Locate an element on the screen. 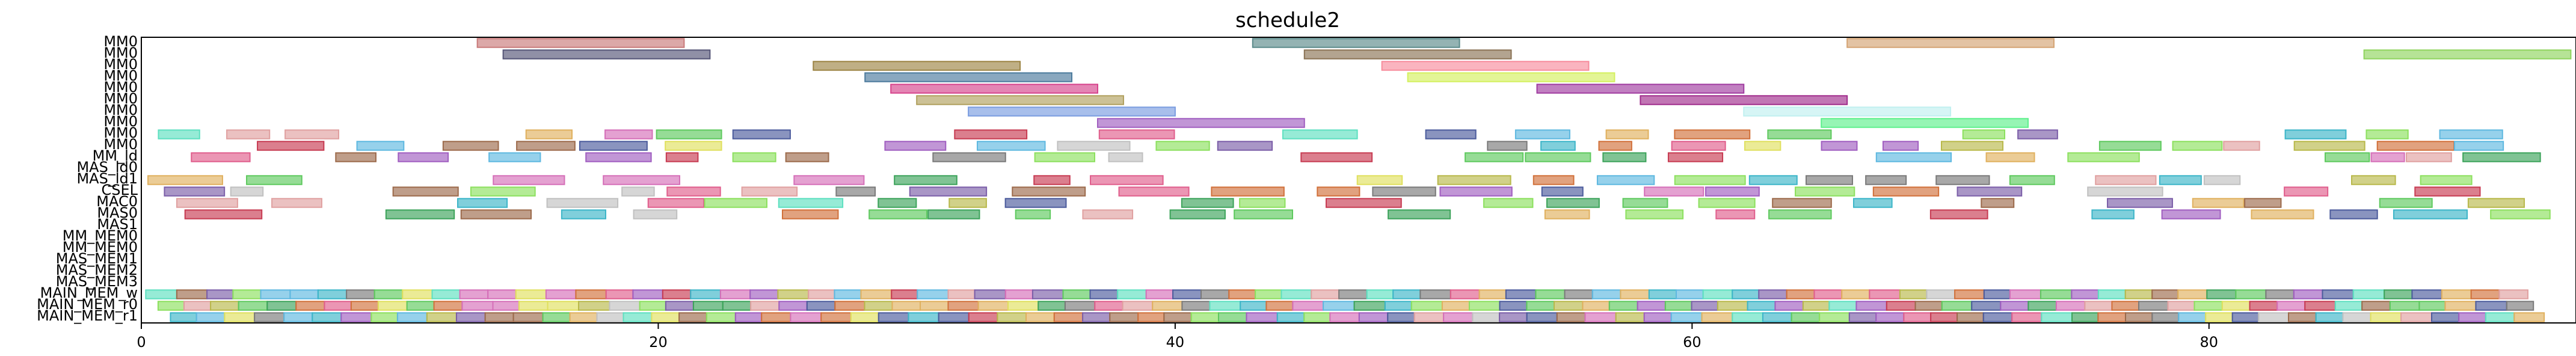 This screenshot has height=356, width=2576. row-label: MM_MEM0 is located at coordinates (101, 247).